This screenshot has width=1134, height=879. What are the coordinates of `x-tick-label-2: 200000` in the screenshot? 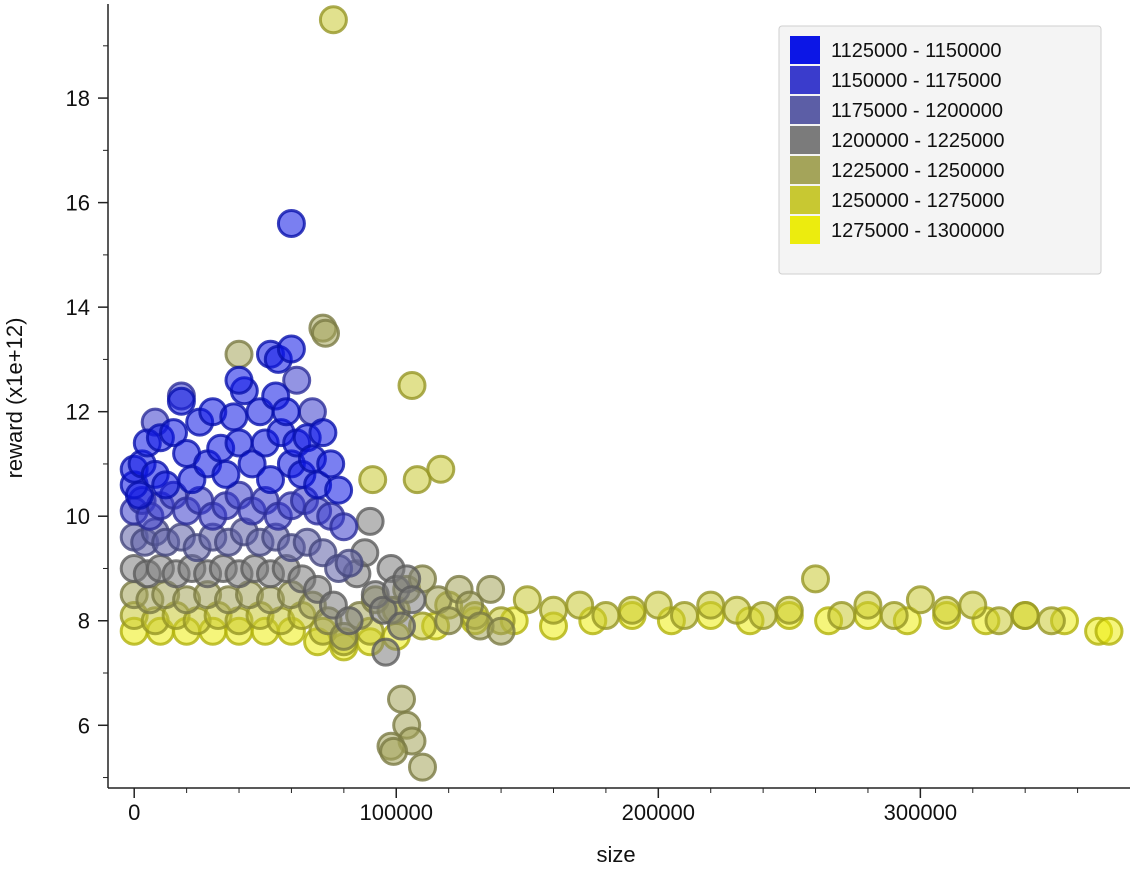 It's located at (658, 812).